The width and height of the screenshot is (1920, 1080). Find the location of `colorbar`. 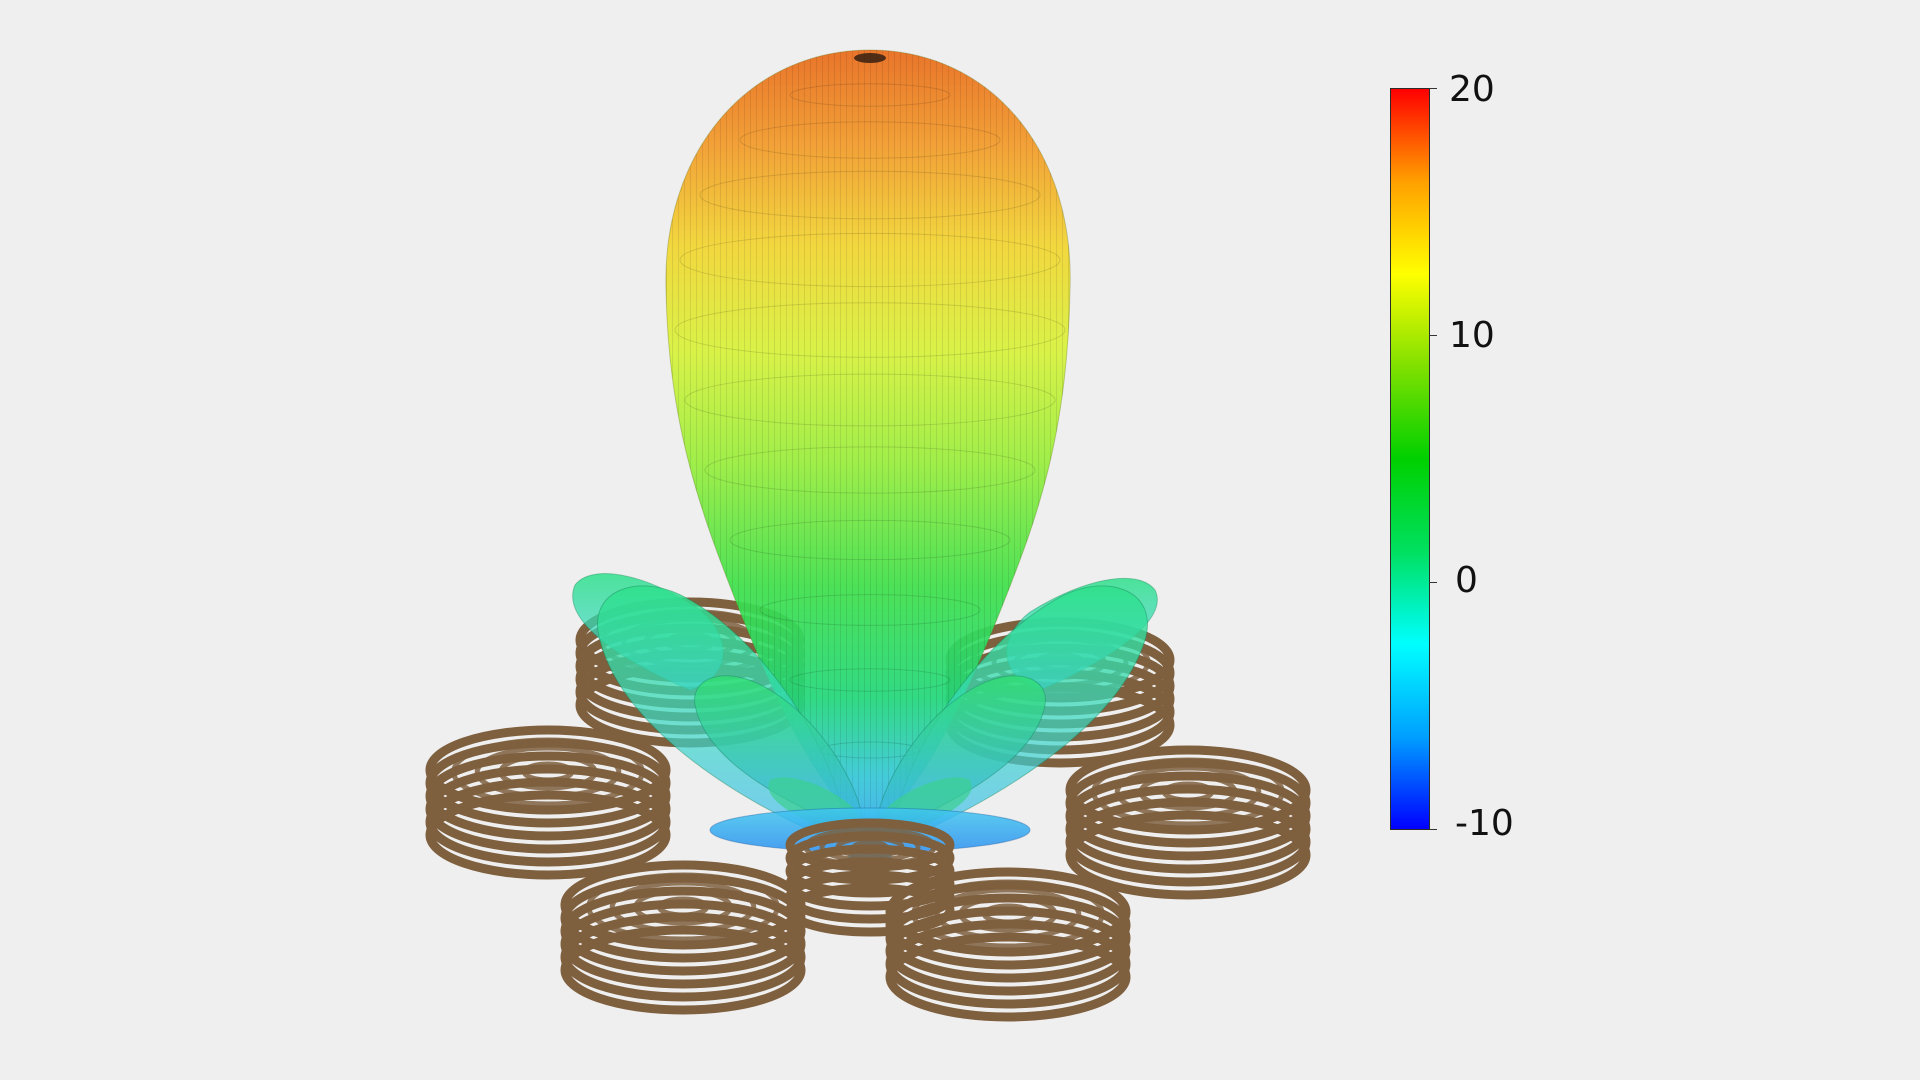

colorbar is located at coordinates (1410, 459).